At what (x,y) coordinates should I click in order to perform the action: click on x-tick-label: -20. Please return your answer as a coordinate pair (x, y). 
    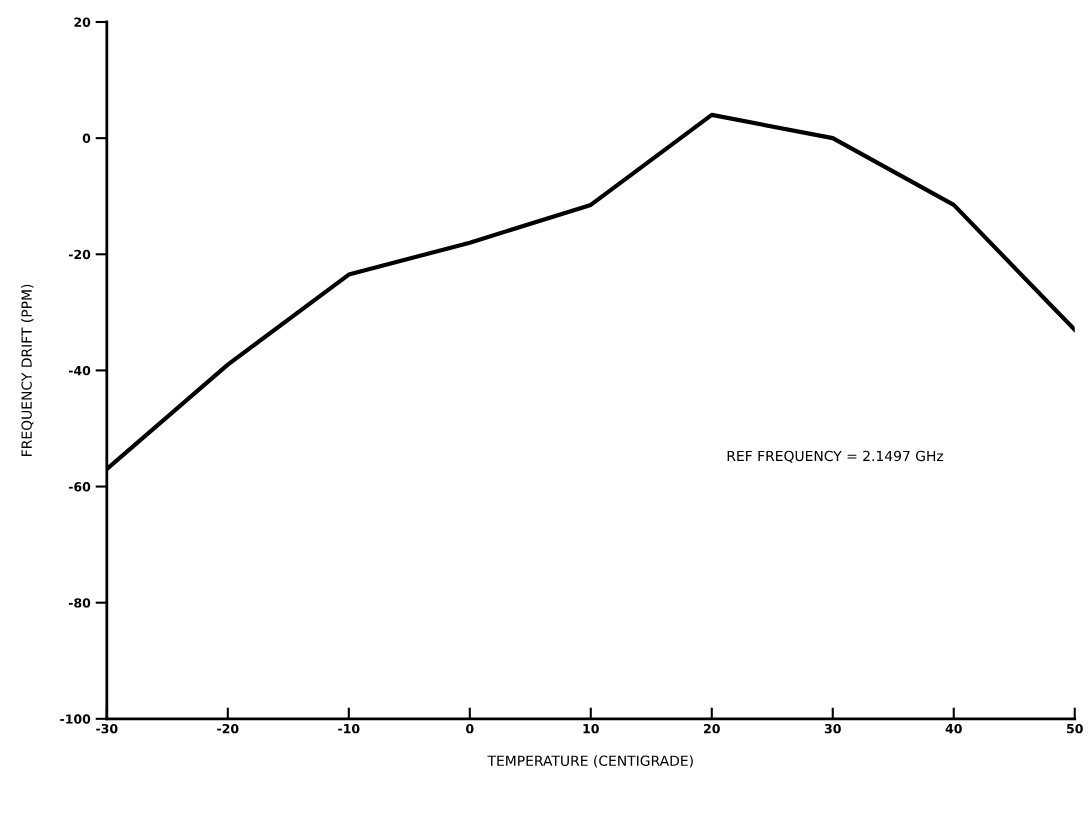
    Looking at the image, I should click on (228, 728).